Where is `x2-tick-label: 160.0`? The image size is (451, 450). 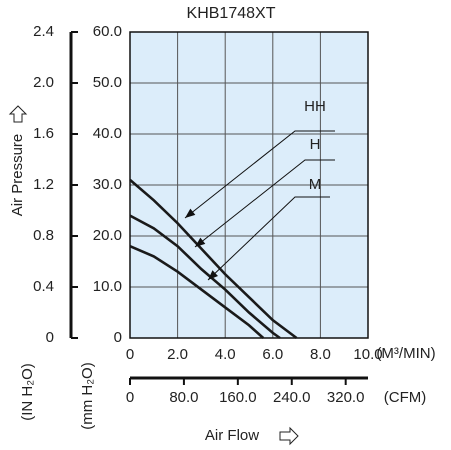 x2-tick-label: 160.0 is located at coordinates (238, 397).